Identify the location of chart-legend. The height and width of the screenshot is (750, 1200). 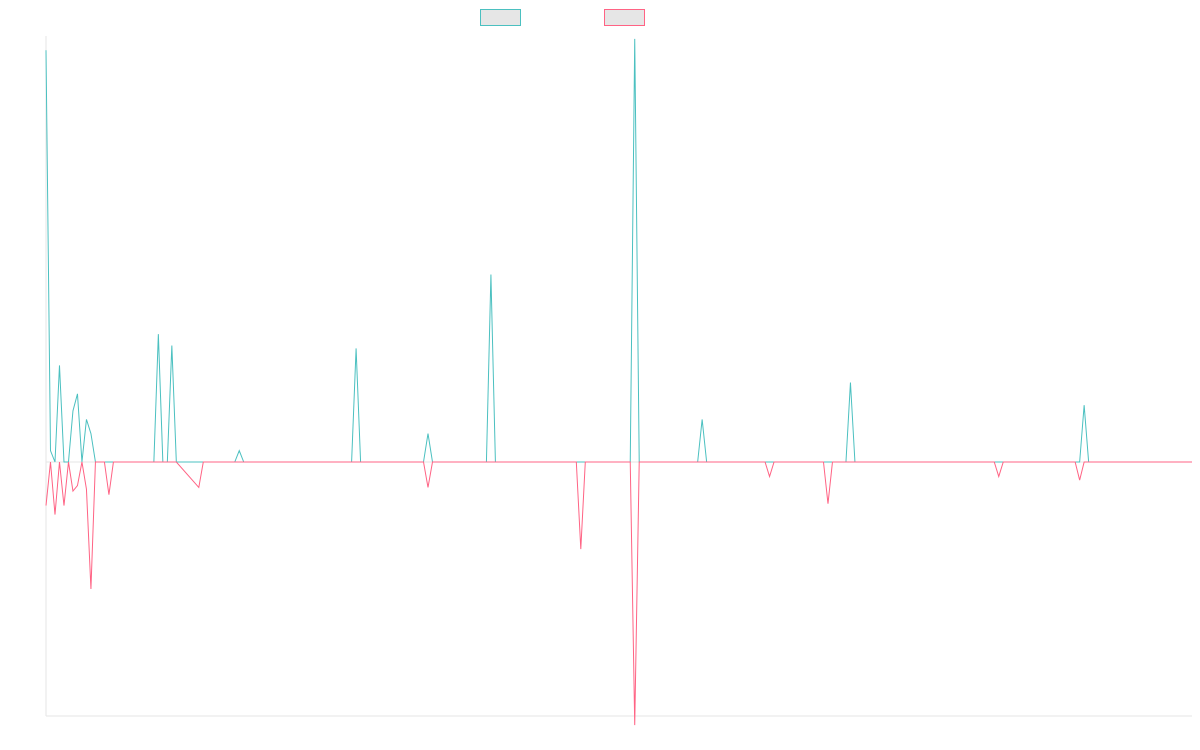
(562, 17).